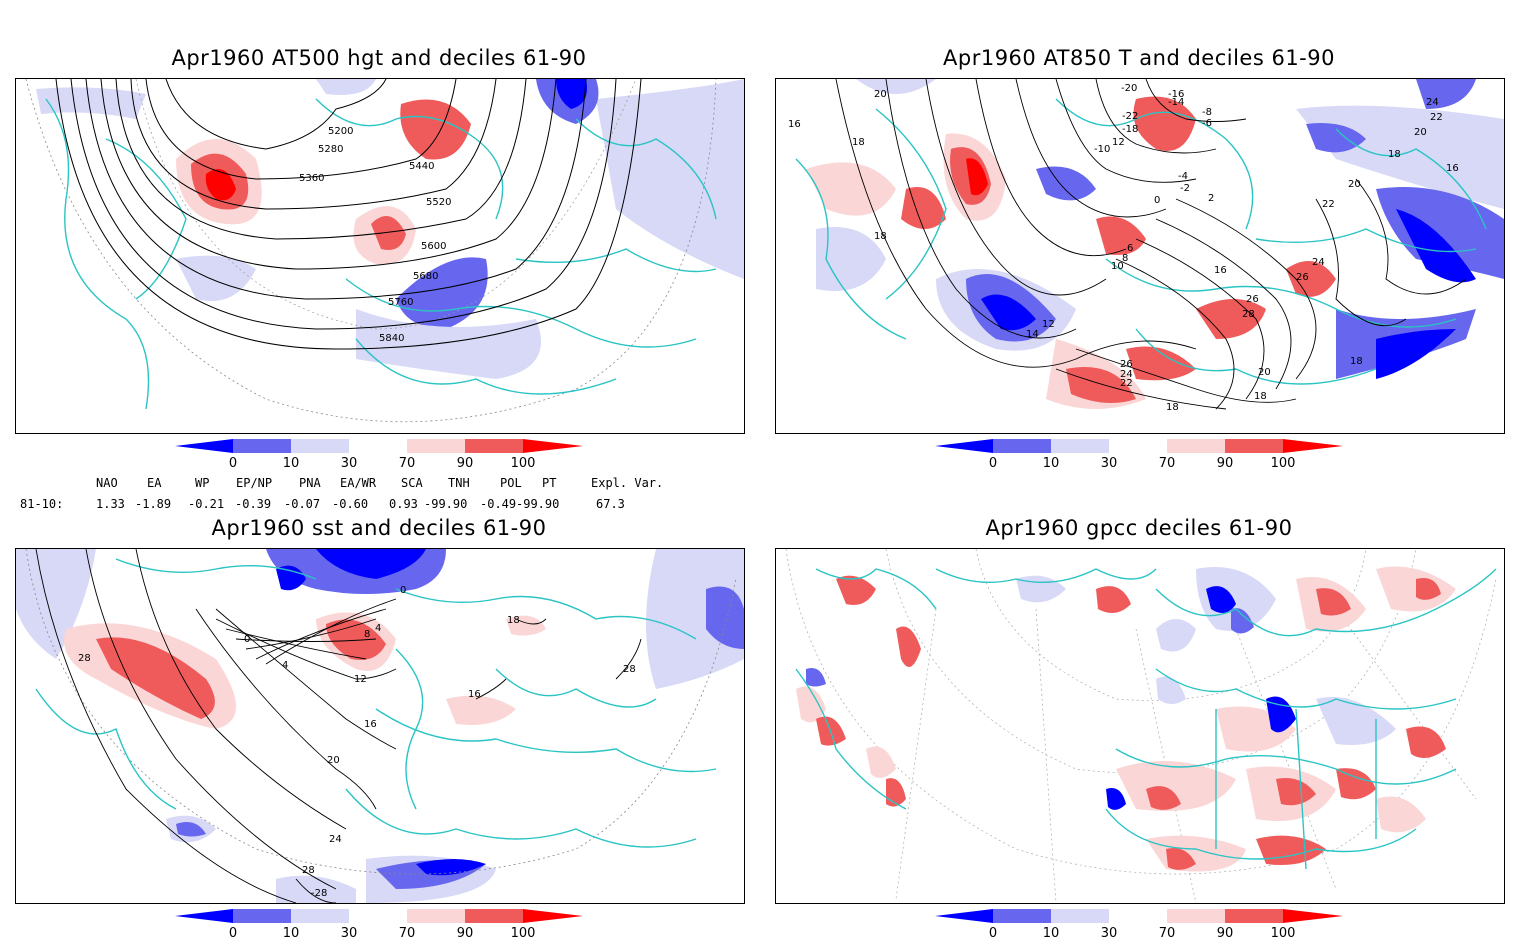  I want to click on contour-label: -28, so click(319, 893).